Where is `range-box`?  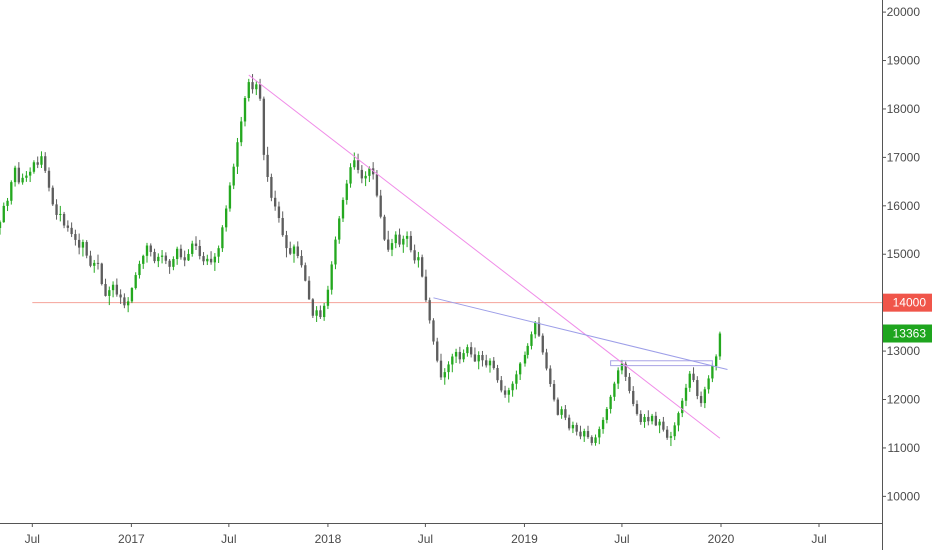
range-box is located at coordinates (661, 363).